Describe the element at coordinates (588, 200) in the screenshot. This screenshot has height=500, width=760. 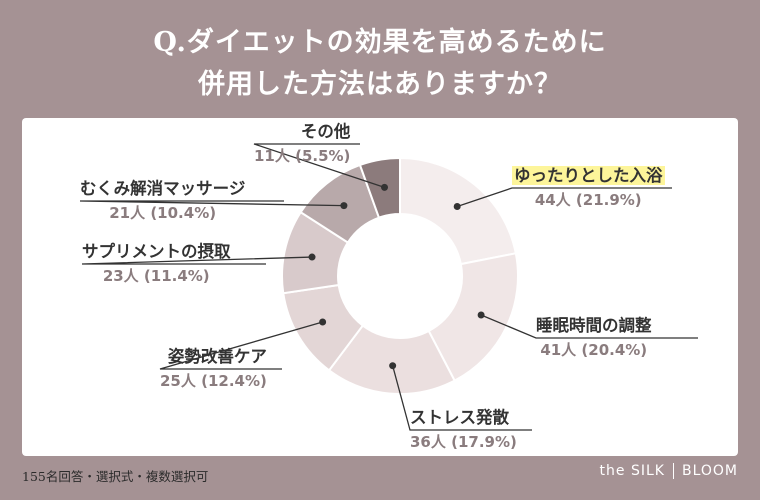
I see `label-value-bath: 44人 (21.9%)` at that location.